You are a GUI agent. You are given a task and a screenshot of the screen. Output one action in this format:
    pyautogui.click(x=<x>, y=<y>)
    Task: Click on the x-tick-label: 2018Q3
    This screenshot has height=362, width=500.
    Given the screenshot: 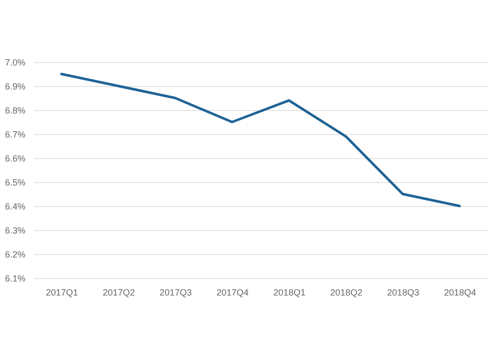 What is the action you would take?
    pyautogui.click(x=403, y=293)
    